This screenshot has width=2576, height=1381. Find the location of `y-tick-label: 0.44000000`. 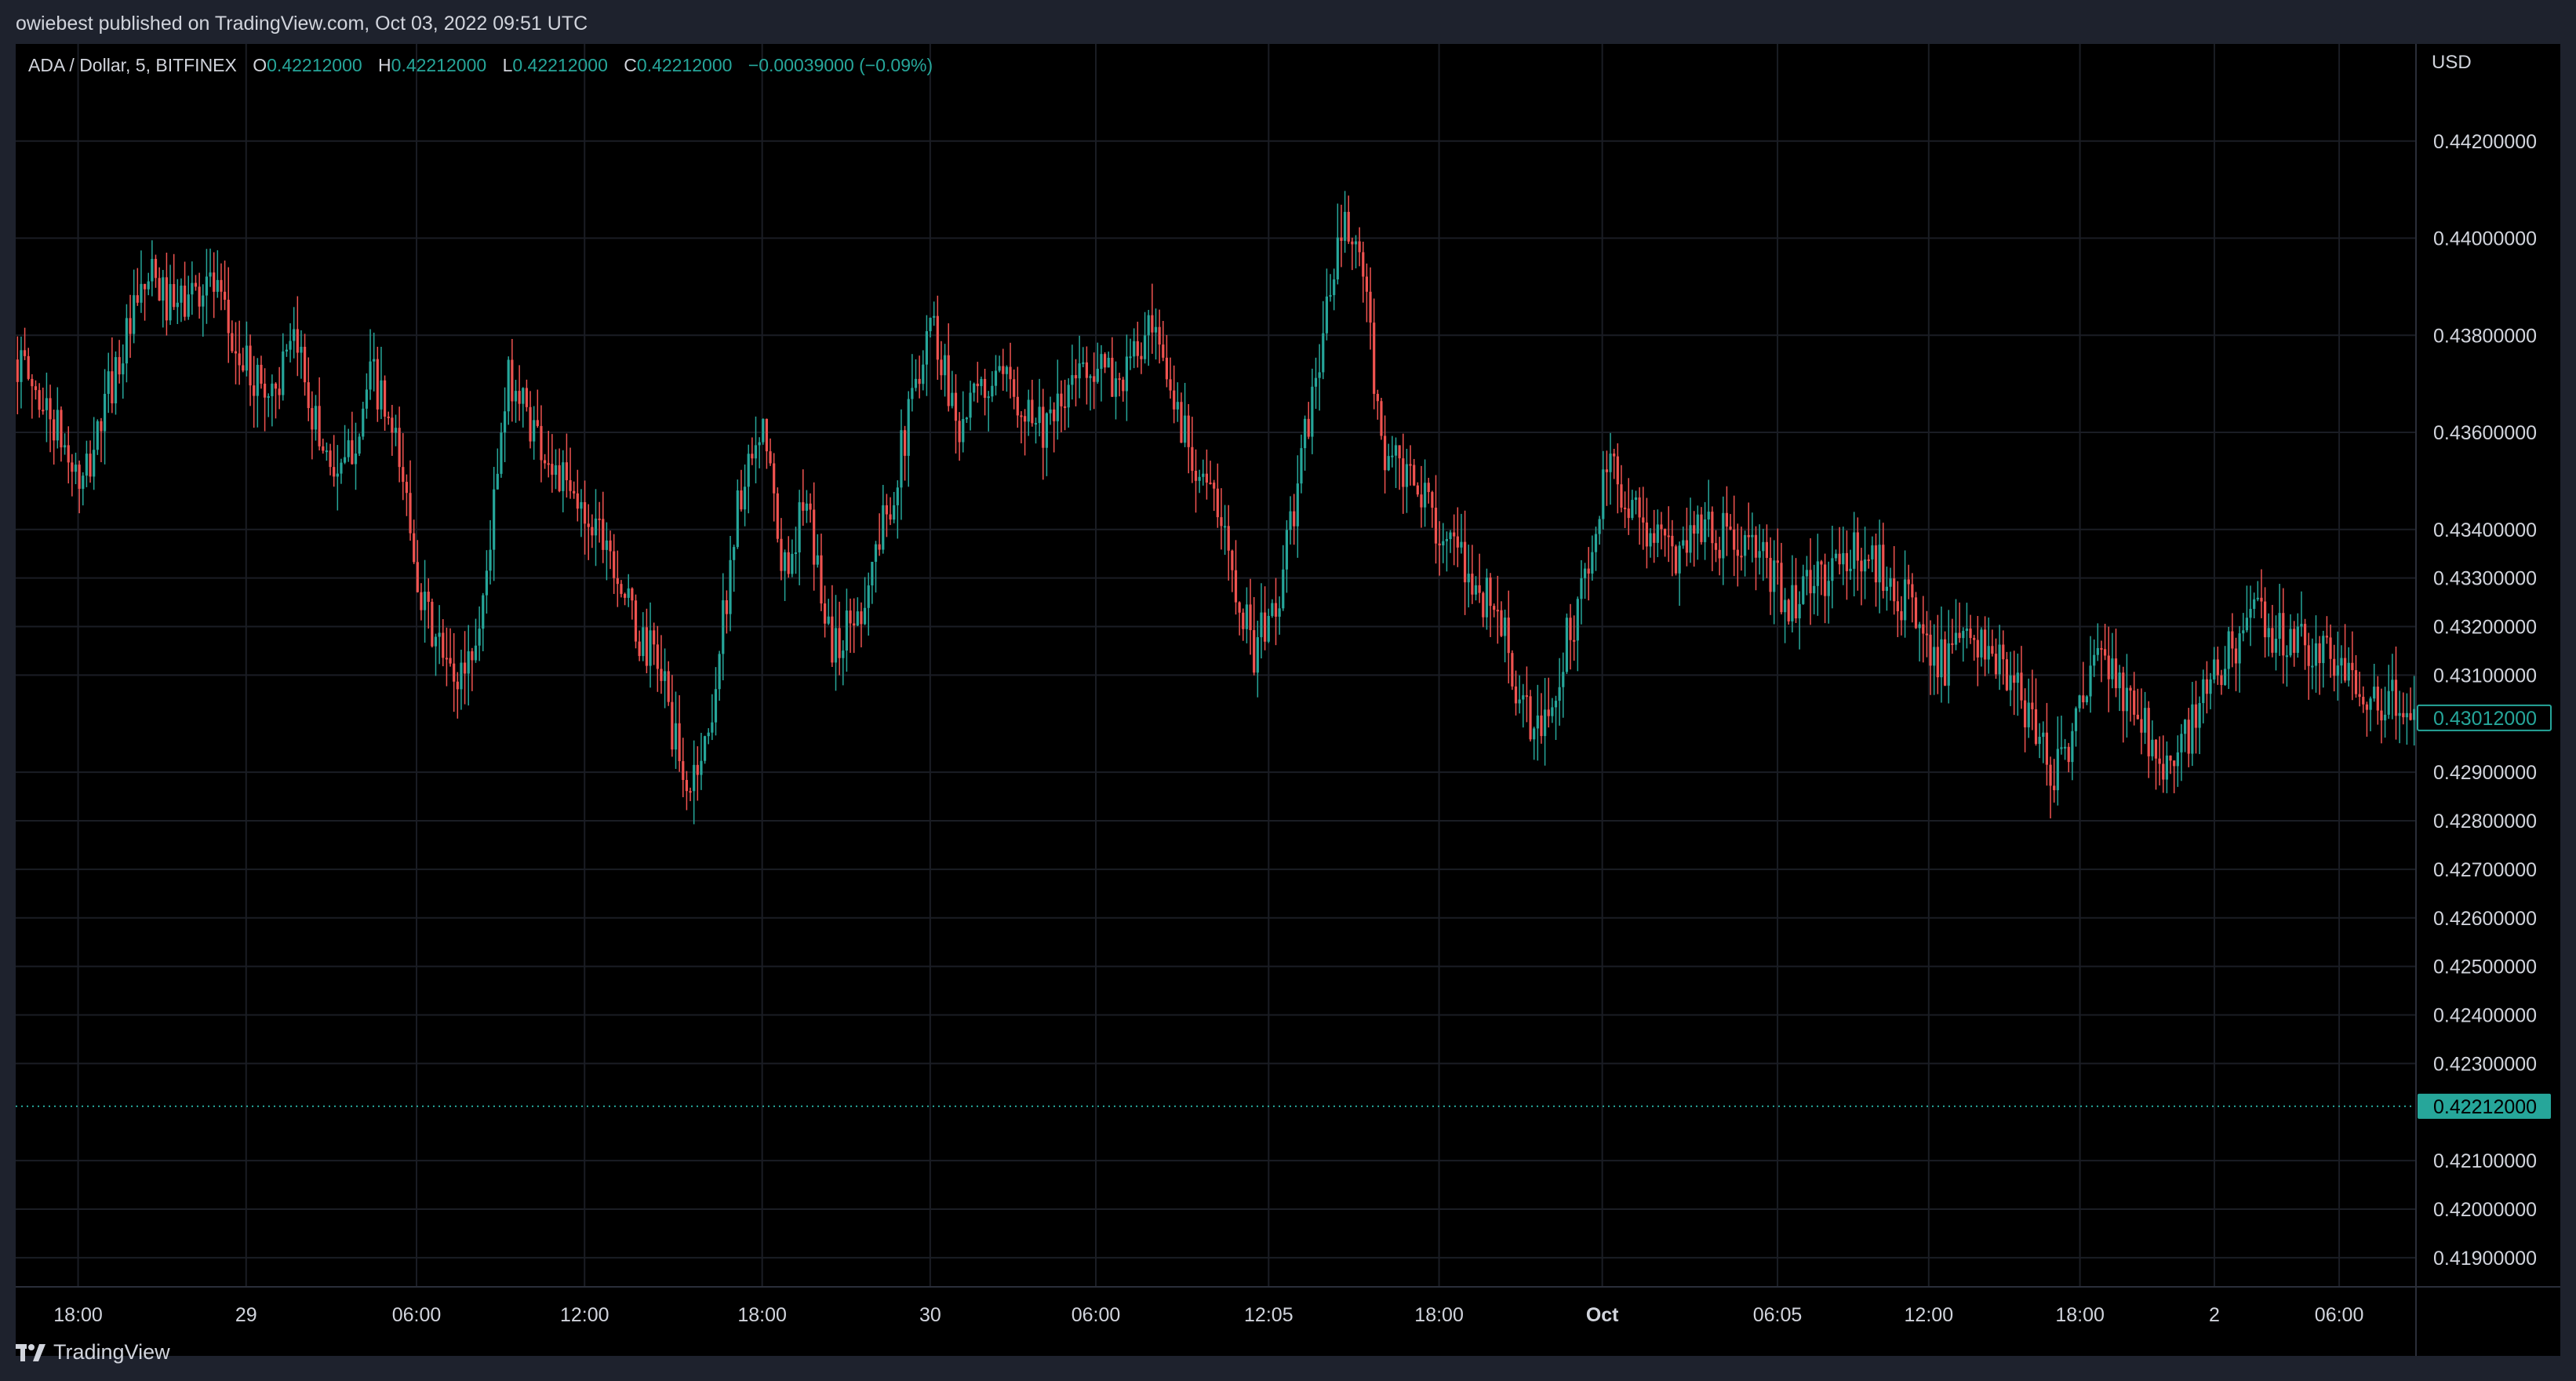

y-tick-label: 0.44000000 is located at coordinates (2485, 239).